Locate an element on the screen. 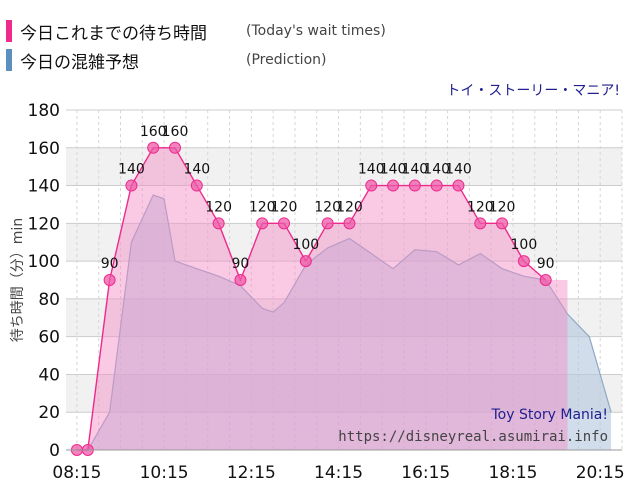 This screenshot has width=640, height=500. watermark-attraction: Toy Story Mania! is located at coordinates (549, 415).